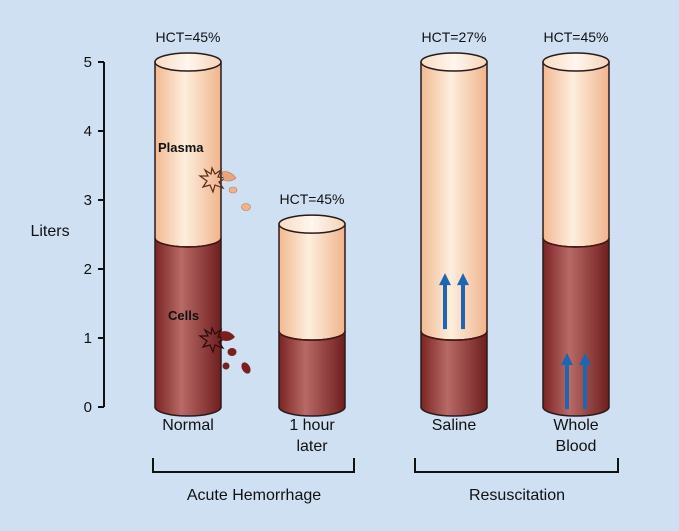 Image resolution: width=679 pixels, height=531 pixels. I want to click on cylinder-normal: HCT=45% Normal, so click(188, 231).